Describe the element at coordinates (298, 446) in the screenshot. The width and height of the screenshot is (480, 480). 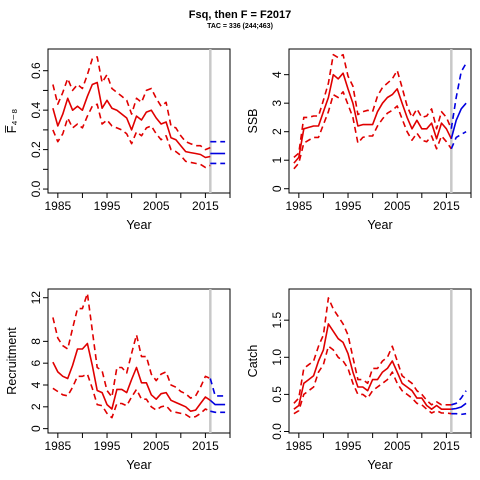
I see `catch-xtick-label: 1985` at that location.